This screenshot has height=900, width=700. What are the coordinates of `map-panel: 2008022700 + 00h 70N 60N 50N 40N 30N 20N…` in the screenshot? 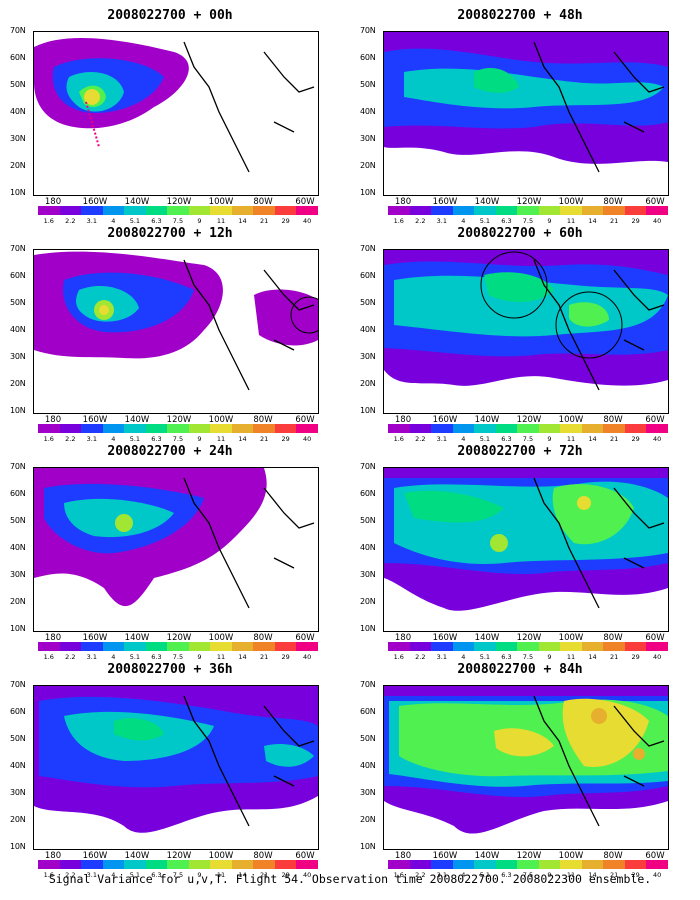 It's located at (170, 118).